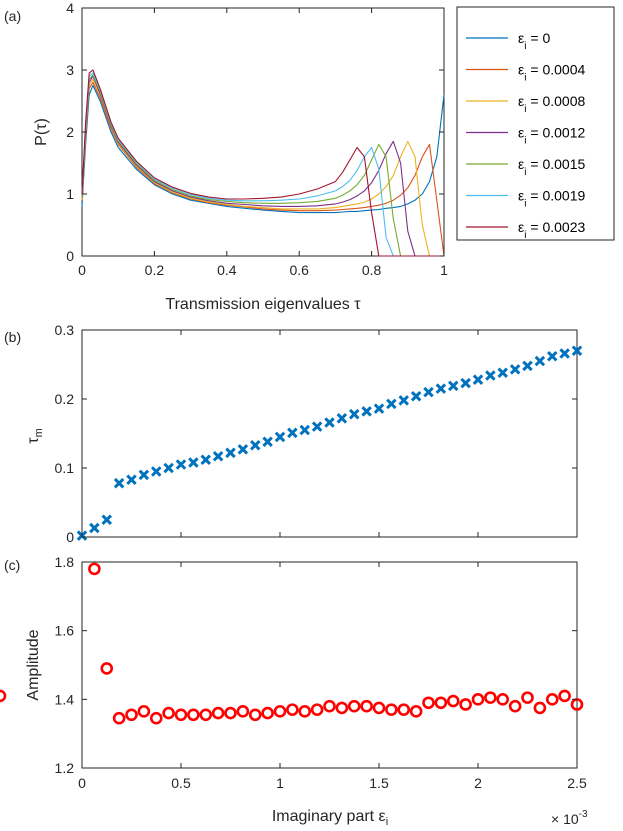 This screenshot has width=623, height=831. I want to click on panel-a-x-tick-label: 0.8, so click(372, 270).